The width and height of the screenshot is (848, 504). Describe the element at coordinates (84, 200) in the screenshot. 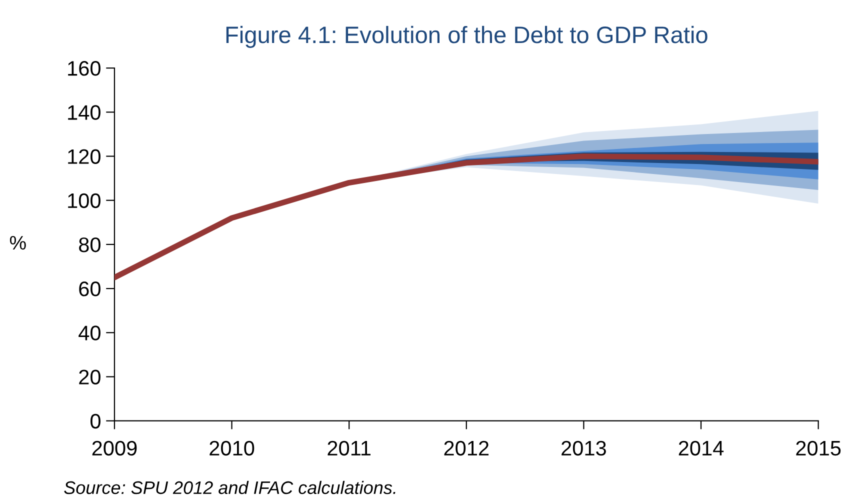

I see `y-tick-label: 100` at that location.